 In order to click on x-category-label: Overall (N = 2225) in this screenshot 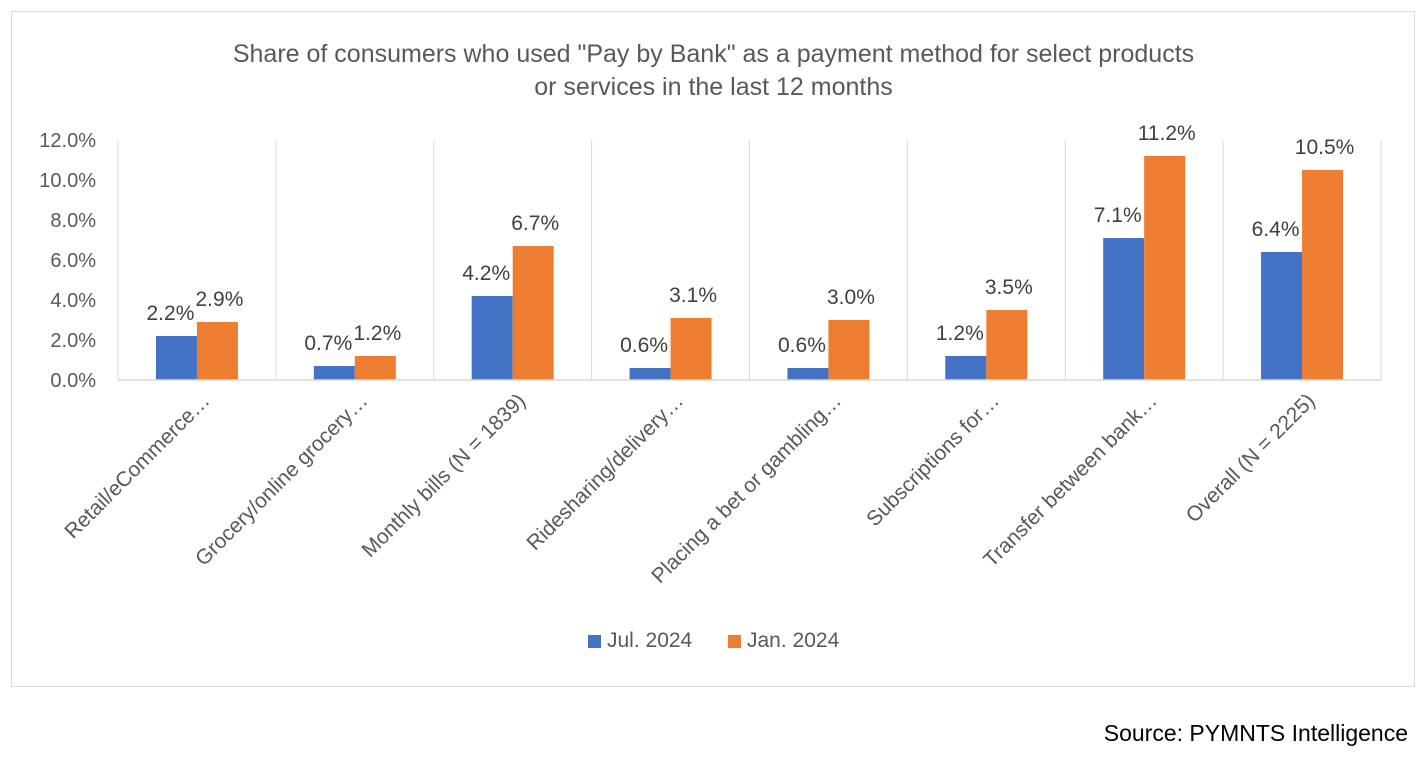, I will do `click(1251, 458)`.